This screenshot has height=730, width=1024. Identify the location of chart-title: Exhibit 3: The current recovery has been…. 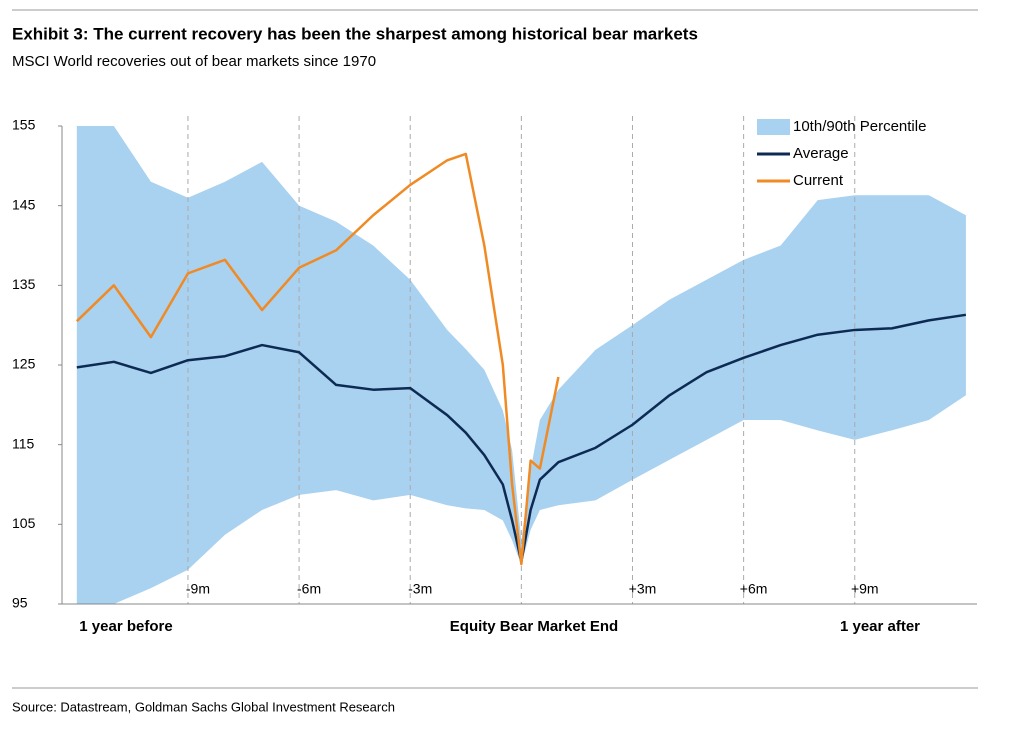
(355, 33).